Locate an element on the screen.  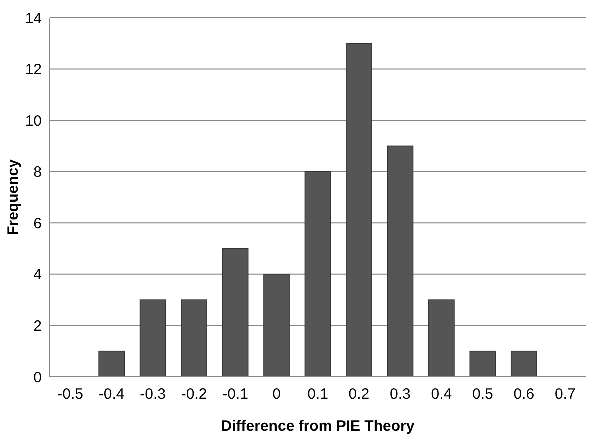
x-tick-label: -0.3 is located at coordinates (153, 394).